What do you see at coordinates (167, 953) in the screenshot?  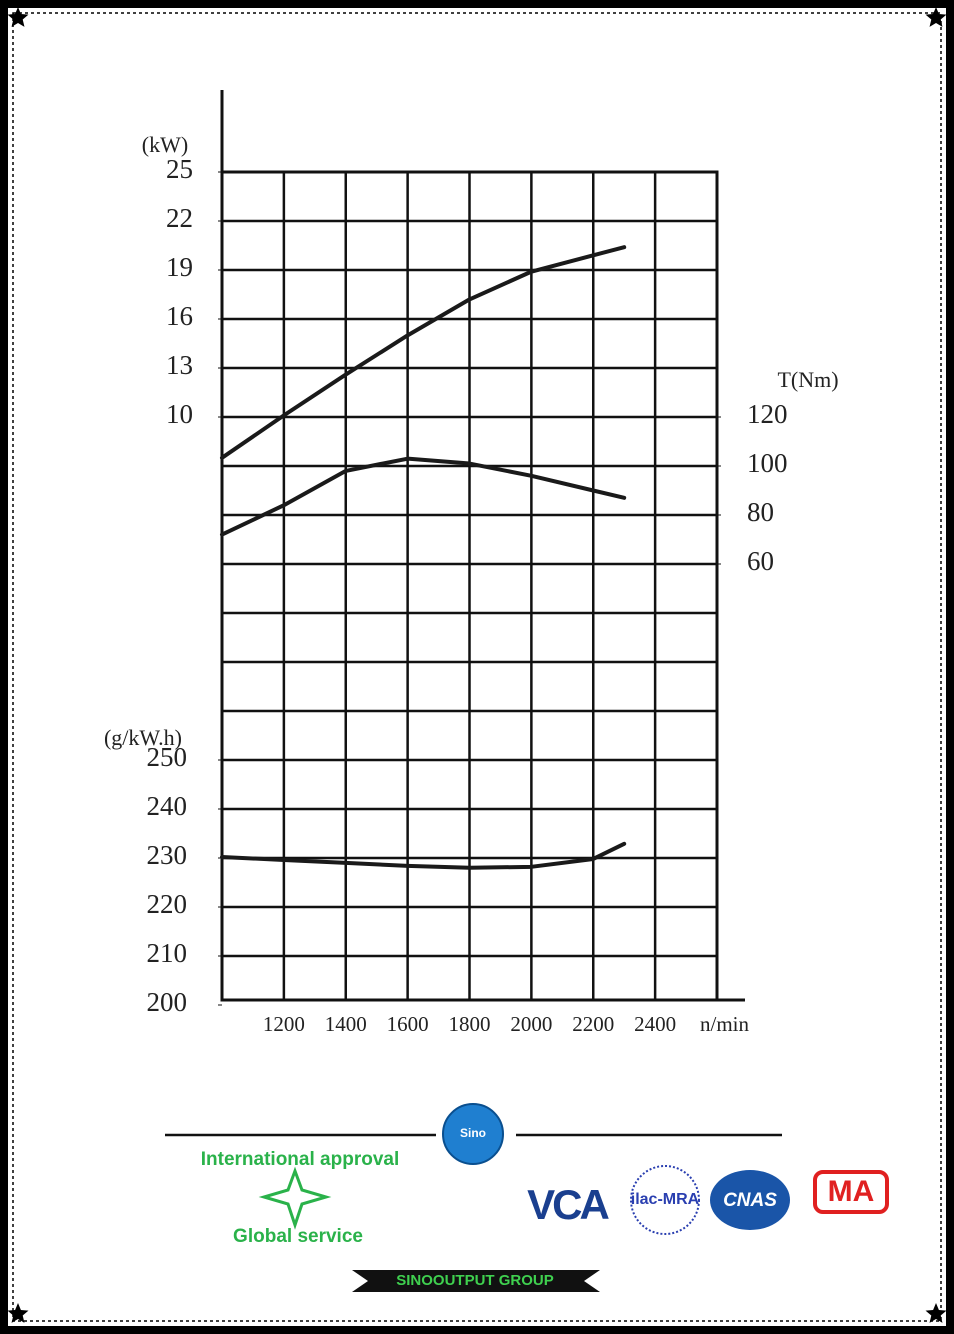 I see `y3-tick-label: 210` at bounding box center [167, 953].